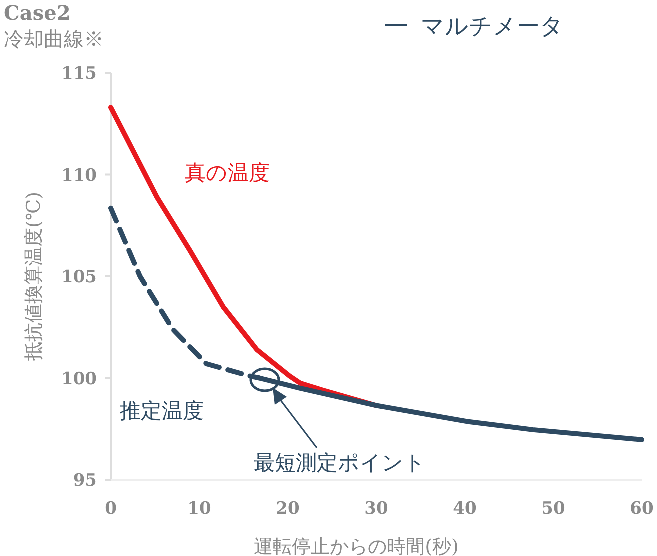 This screenshot has height=556, width=657. What do you see at coordinates (465, 509) in the screenshot?
I see `x-tick-label: 40` at bounding box center [465, 509].